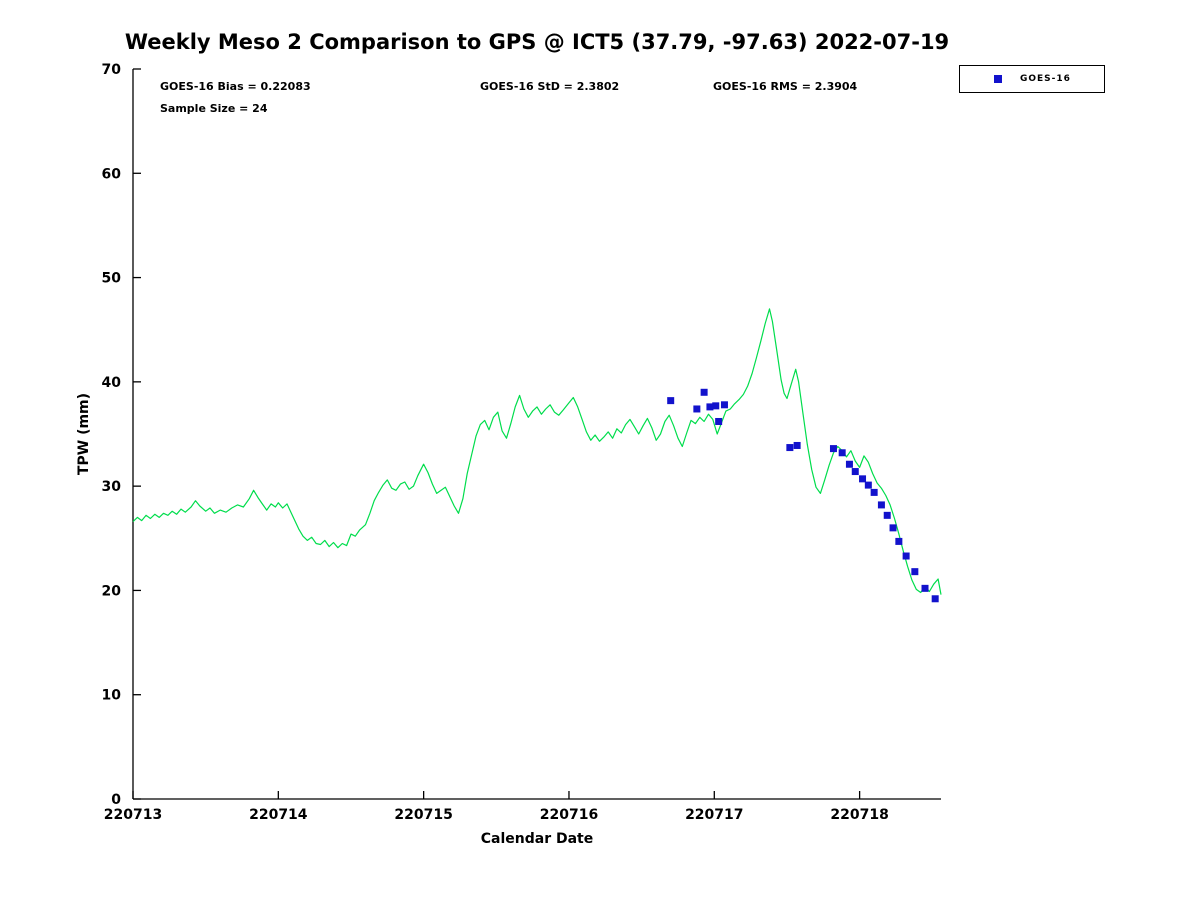 The image size is (1200, 900). I want to click on x-axis-label: Calendar Date, so click(537, 839).